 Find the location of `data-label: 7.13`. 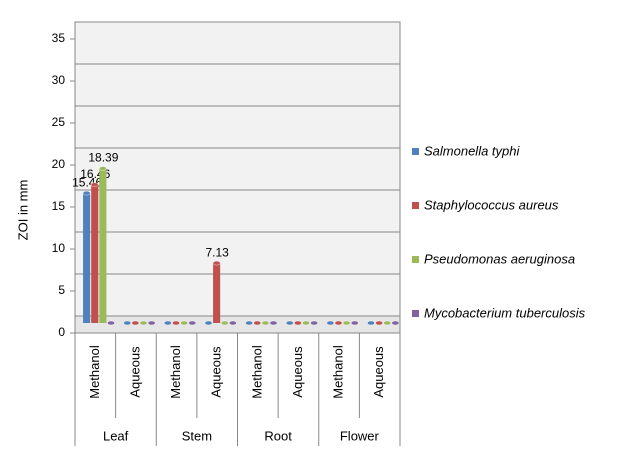

data-label: 7.13 is located at coordinates (217, 252).